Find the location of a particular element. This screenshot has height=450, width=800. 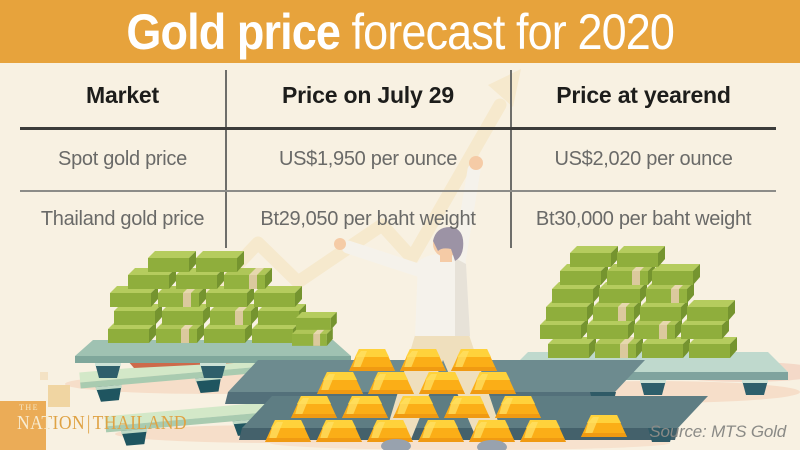

nation-thailand-logo: THE NATION|THAILAND is located at coordinates (113, 419).